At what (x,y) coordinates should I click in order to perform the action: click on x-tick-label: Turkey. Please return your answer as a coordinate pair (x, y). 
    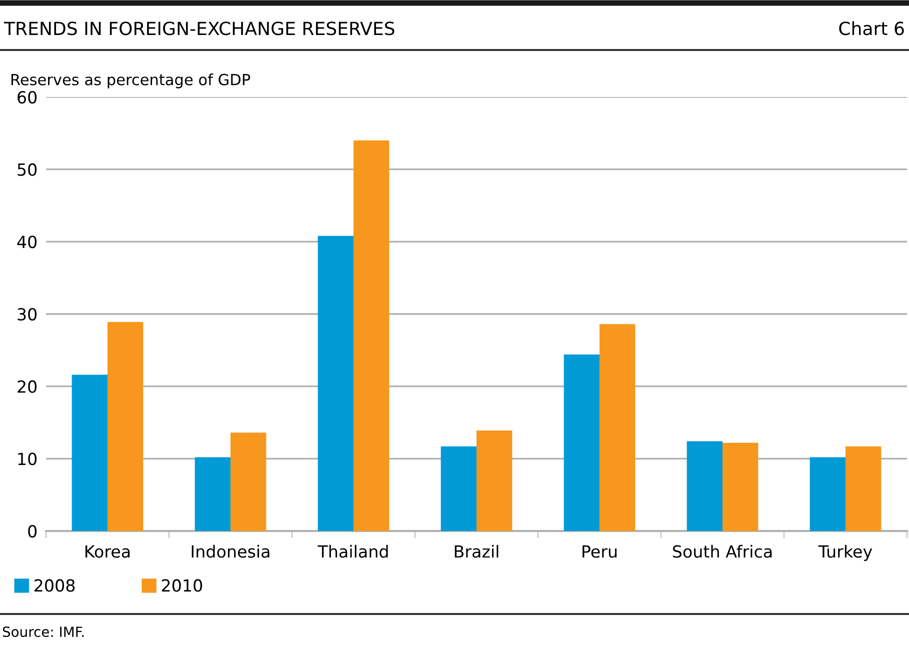
    Looking at the image, I should click on (845, 553).